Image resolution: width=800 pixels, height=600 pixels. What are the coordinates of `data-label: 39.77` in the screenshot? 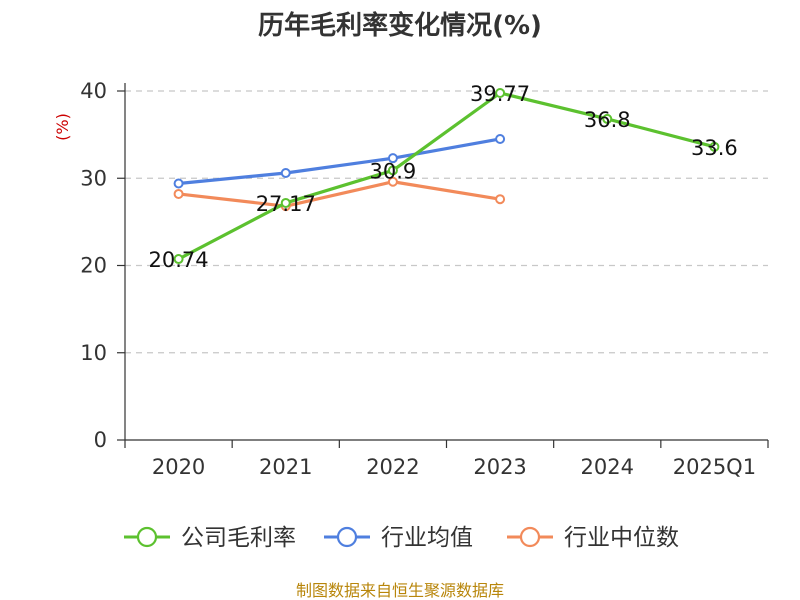 It's located at (500, 94).